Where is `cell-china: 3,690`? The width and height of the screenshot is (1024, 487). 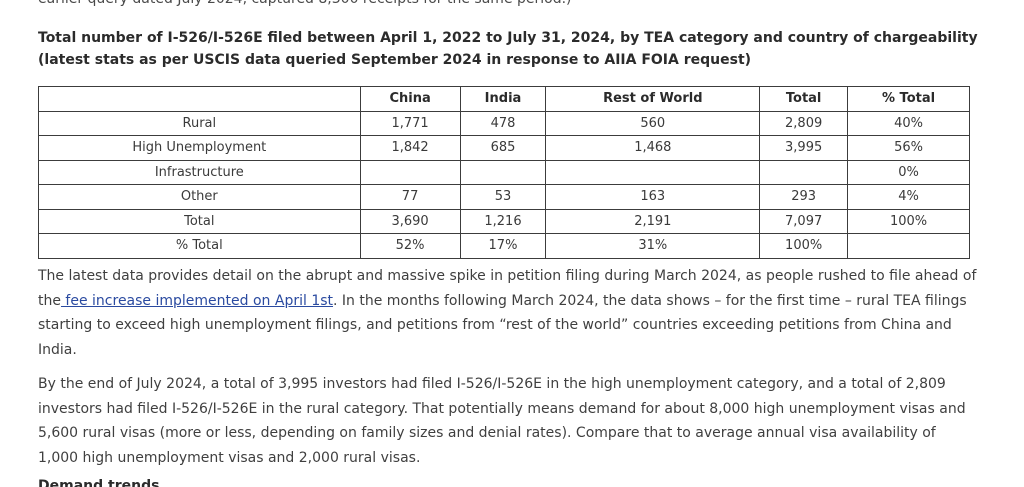
cell-china: 3,690 is located at coordinates (410, 221).